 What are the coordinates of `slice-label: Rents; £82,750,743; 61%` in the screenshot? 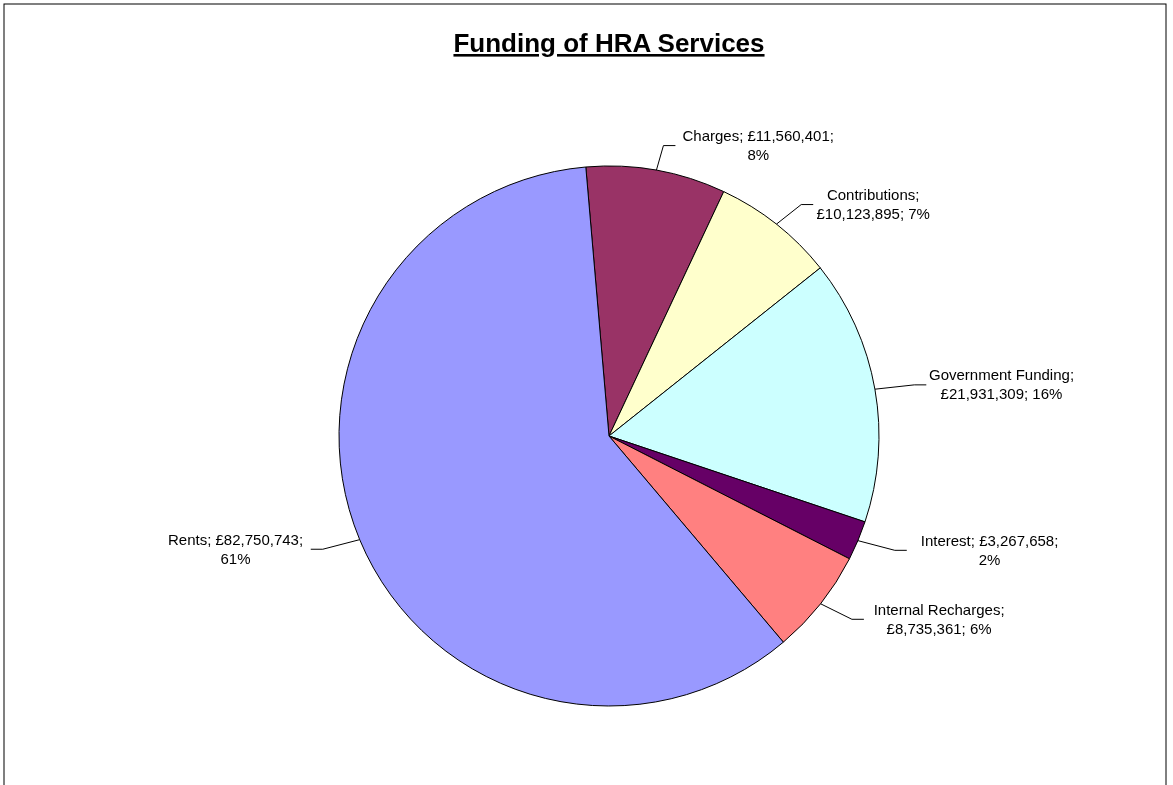 It's located at (236, 548).